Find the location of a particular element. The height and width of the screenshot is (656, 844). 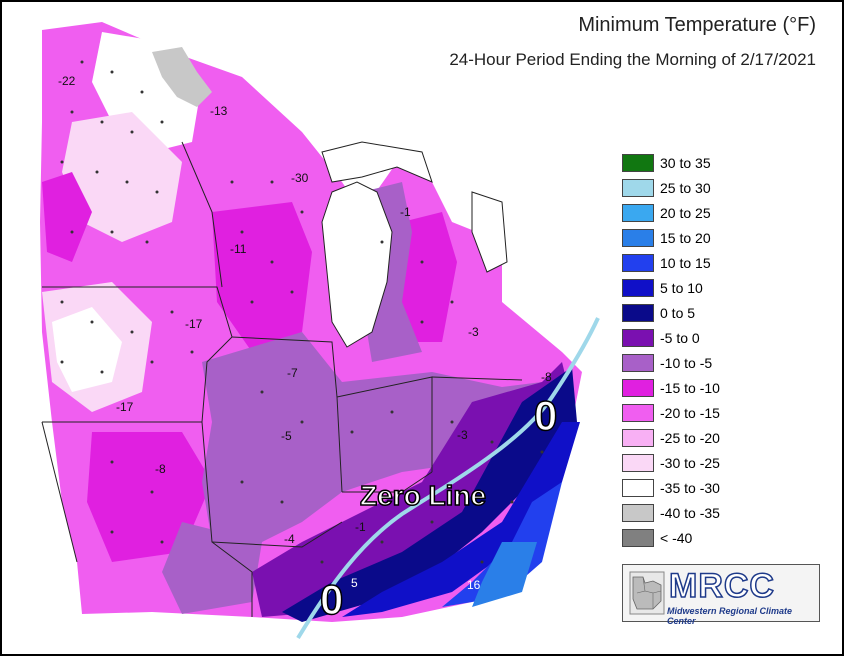

legend-label: 5 to 10 is located at coordinates (681, 287).